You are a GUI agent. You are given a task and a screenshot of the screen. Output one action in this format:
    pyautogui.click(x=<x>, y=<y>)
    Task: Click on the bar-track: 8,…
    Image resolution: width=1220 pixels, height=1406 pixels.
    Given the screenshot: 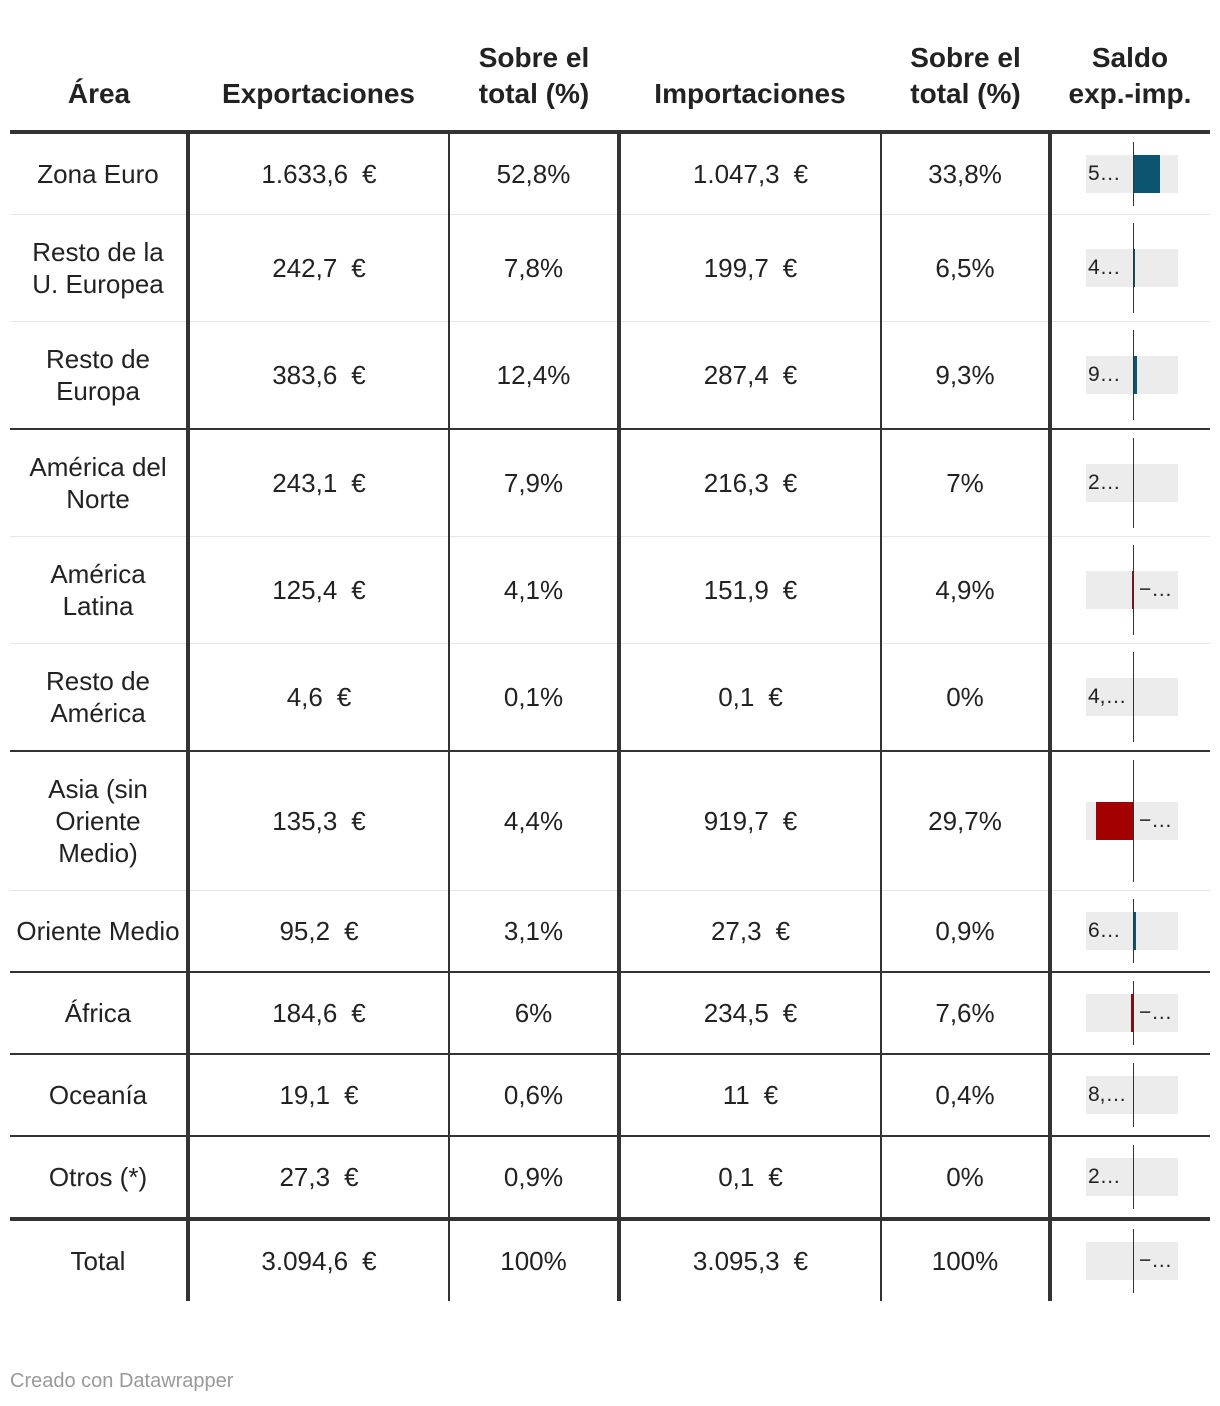 What is the action you would take?
    pyautogui.click(x=1132, y=1095)
    